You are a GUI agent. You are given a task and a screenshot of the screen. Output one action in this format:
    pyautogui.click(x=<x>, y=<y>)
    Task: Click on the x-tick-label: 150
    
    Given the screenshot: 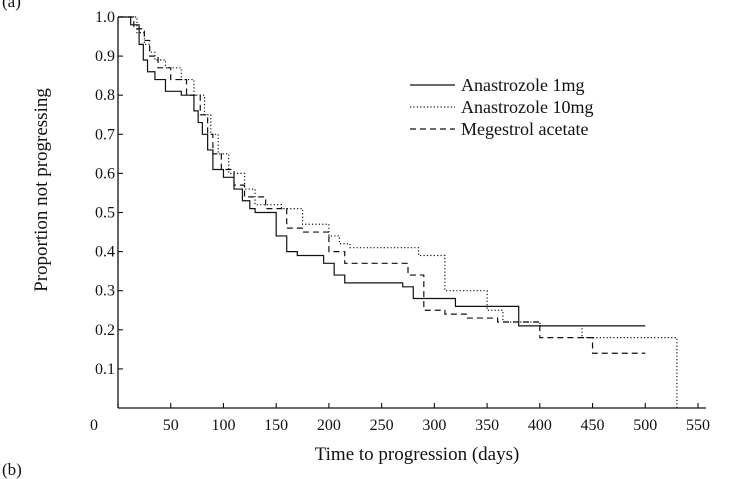 What is the action you would take?
    pyautogui.click(x=276, y=425)
    